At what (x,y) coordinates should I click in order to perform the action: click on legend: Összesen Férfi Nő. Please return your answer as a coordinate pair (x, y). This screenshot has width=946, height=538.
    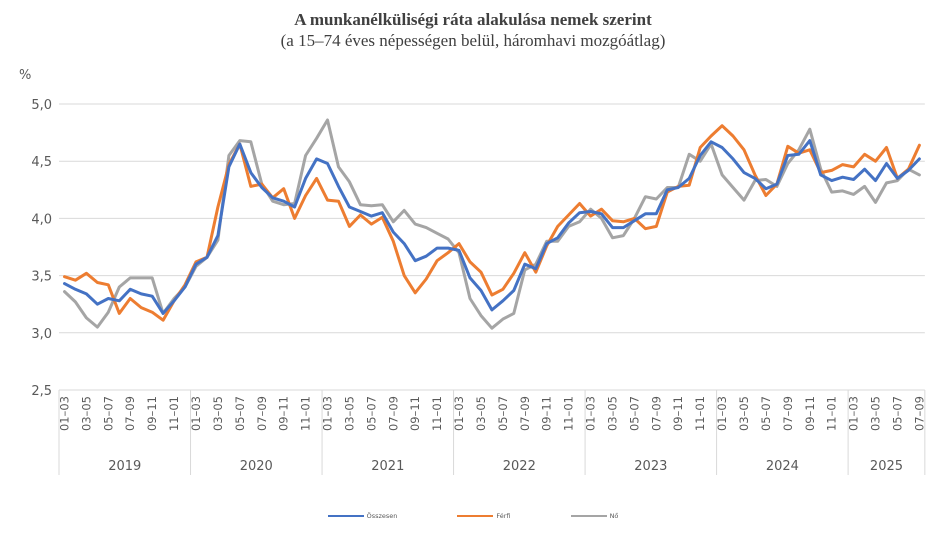
    Looking at the image, I should click on (473, 516).